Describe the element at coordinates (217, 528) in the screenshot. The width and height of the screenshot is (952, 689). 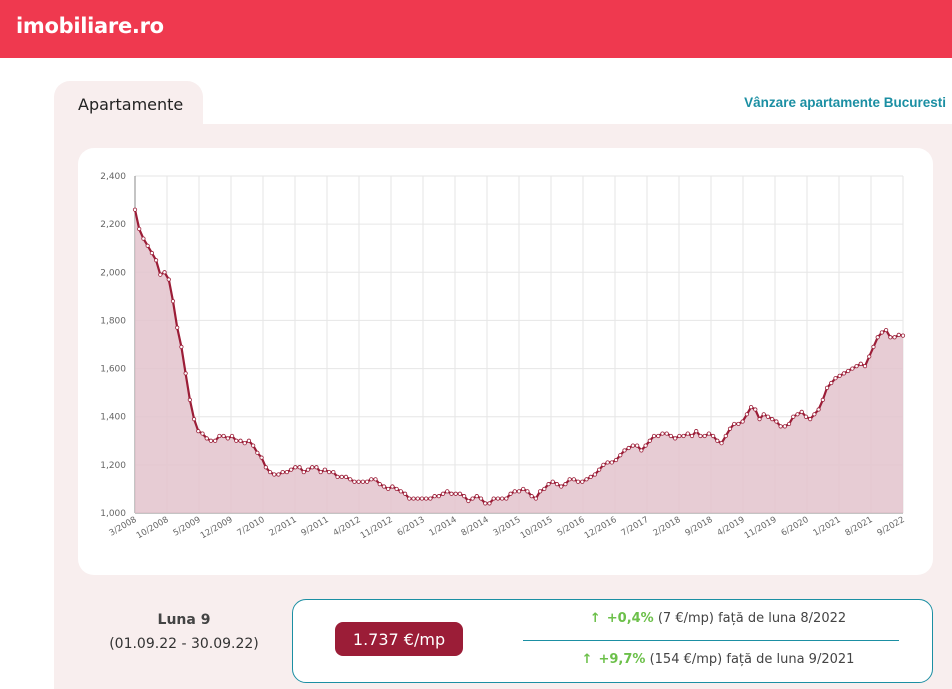
I see `x-tick-label: 12/2009` at that location.